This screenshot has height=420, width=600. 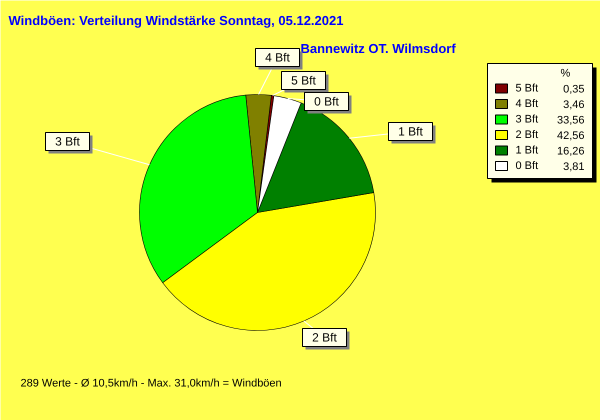 I want to click on data-label: 16,26, so click(x=570, y=152).